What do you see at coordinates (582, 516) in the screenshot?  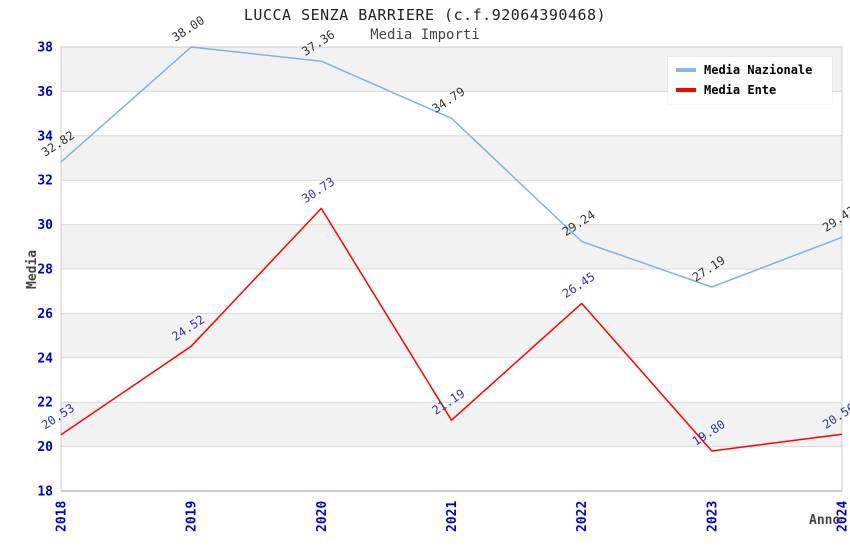 I see `x-tick-label: 2022` at bounding box center [582, 516].